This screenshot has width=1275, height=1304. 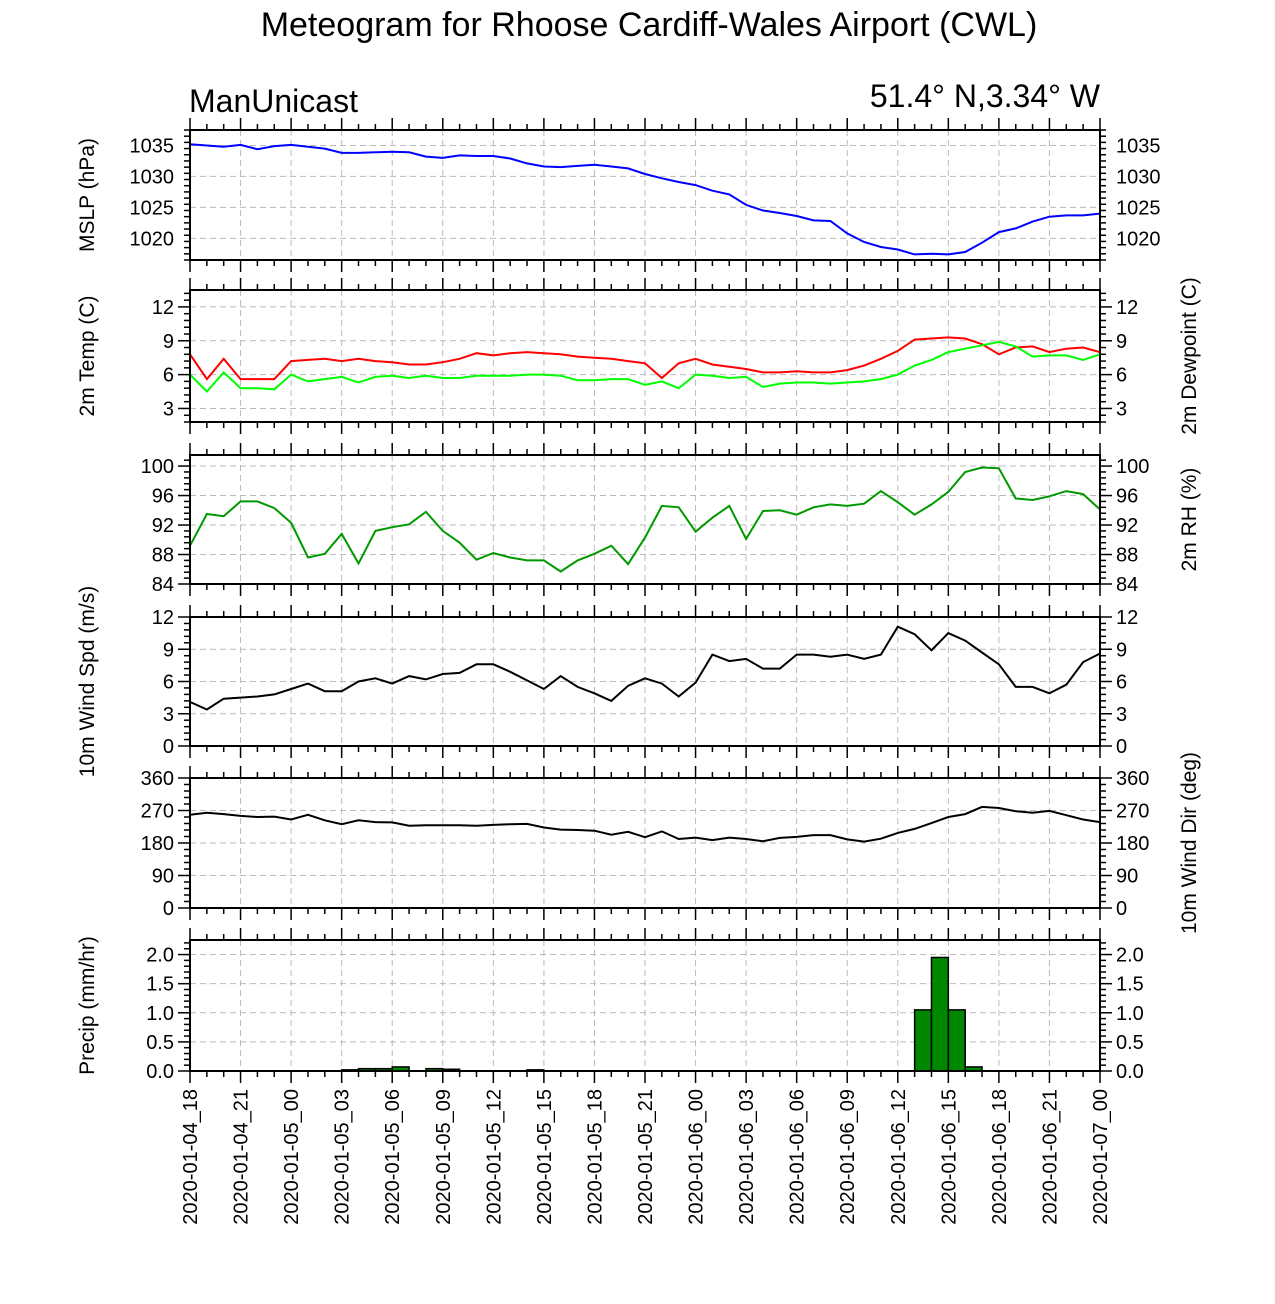 I want to click on panel-y-axis: 3 3 6 6 9 9 12 12, so click(x=645, y=357).